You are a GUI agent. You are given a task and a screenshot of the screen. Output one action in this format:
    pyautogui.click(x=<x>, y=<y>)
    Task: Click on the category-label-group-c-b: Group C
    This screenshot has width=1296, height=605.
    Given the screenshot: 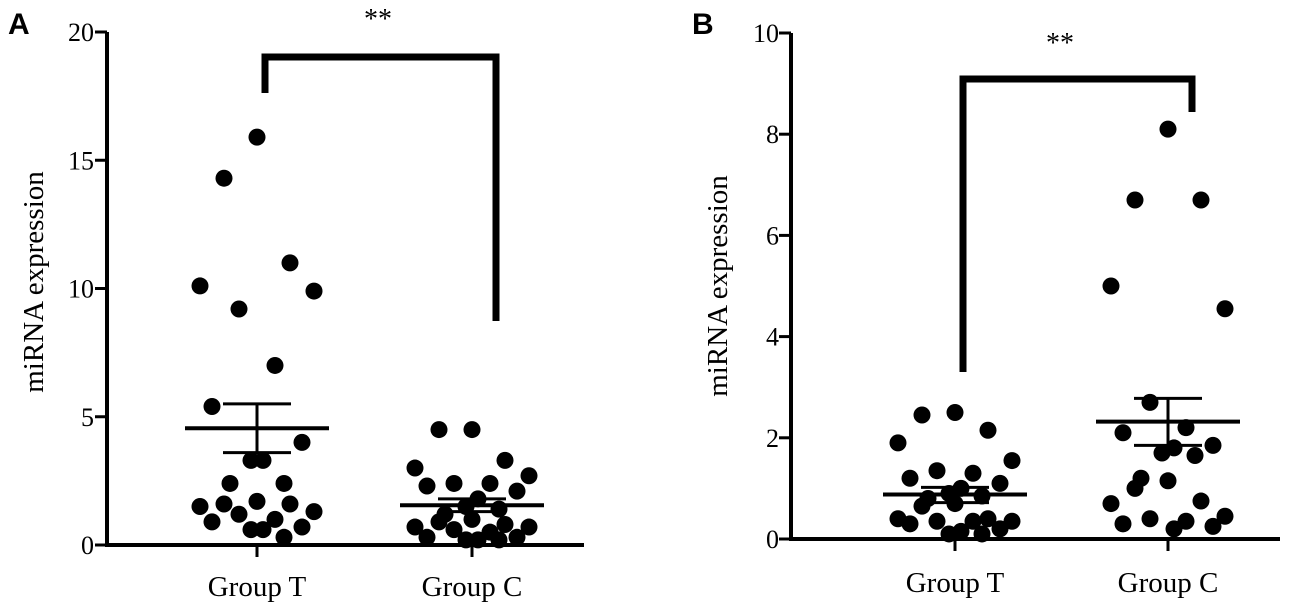 What is the action you would take?
    pyautogui.click(x=1168, y=583)
    